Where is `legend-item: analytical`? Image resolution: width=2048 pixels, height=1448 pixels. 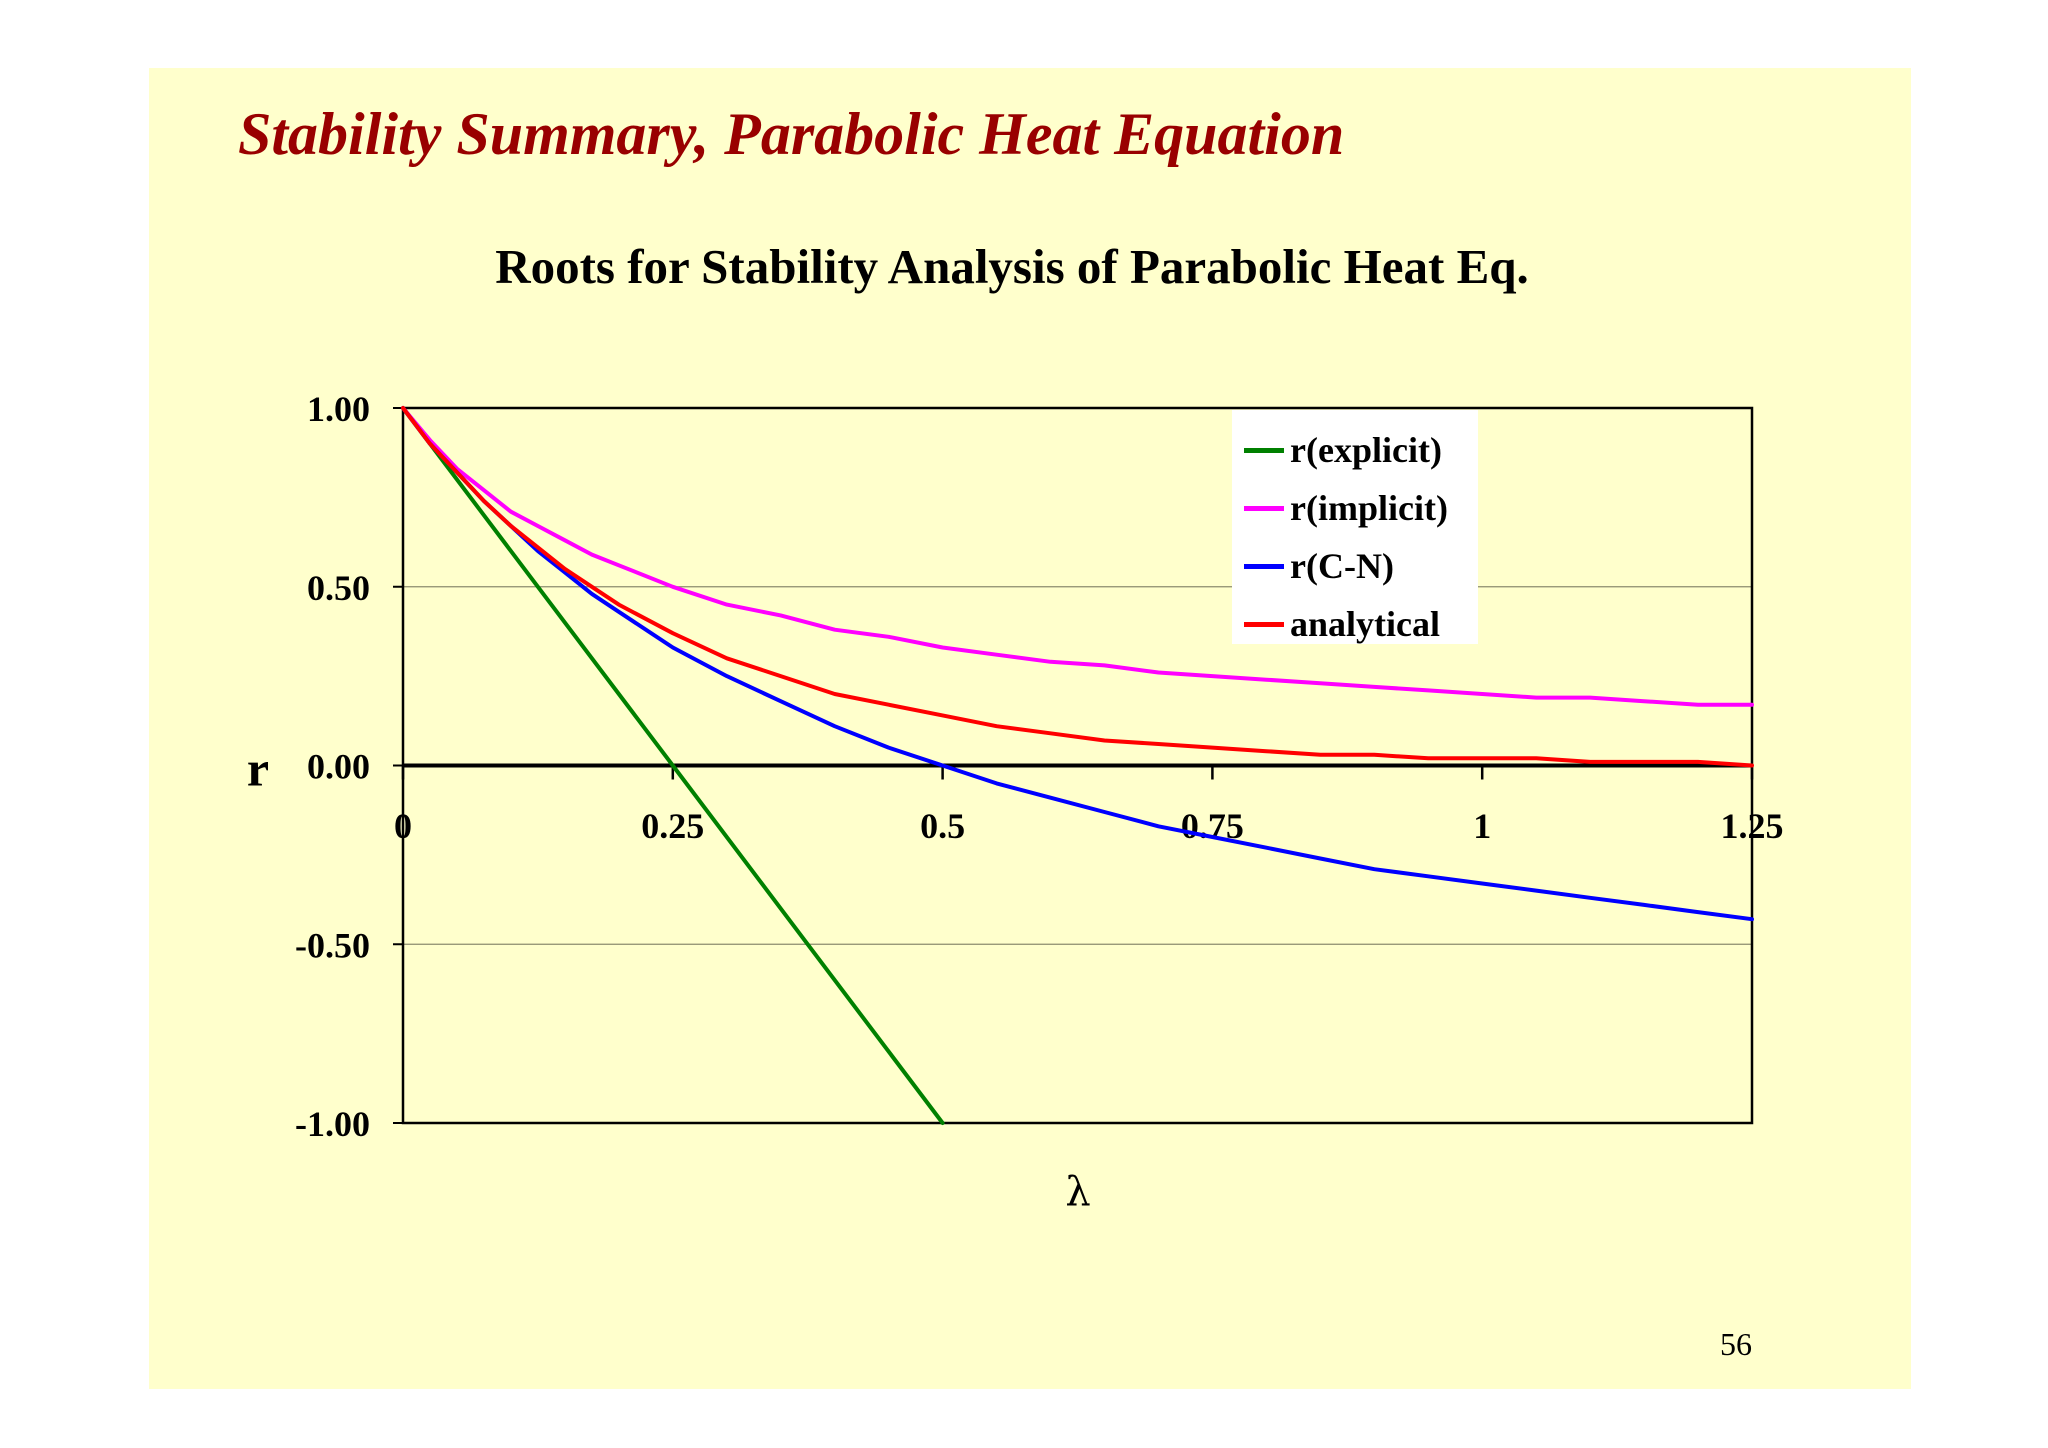
legend-item: analytical is located at coordinates (1342, 624).